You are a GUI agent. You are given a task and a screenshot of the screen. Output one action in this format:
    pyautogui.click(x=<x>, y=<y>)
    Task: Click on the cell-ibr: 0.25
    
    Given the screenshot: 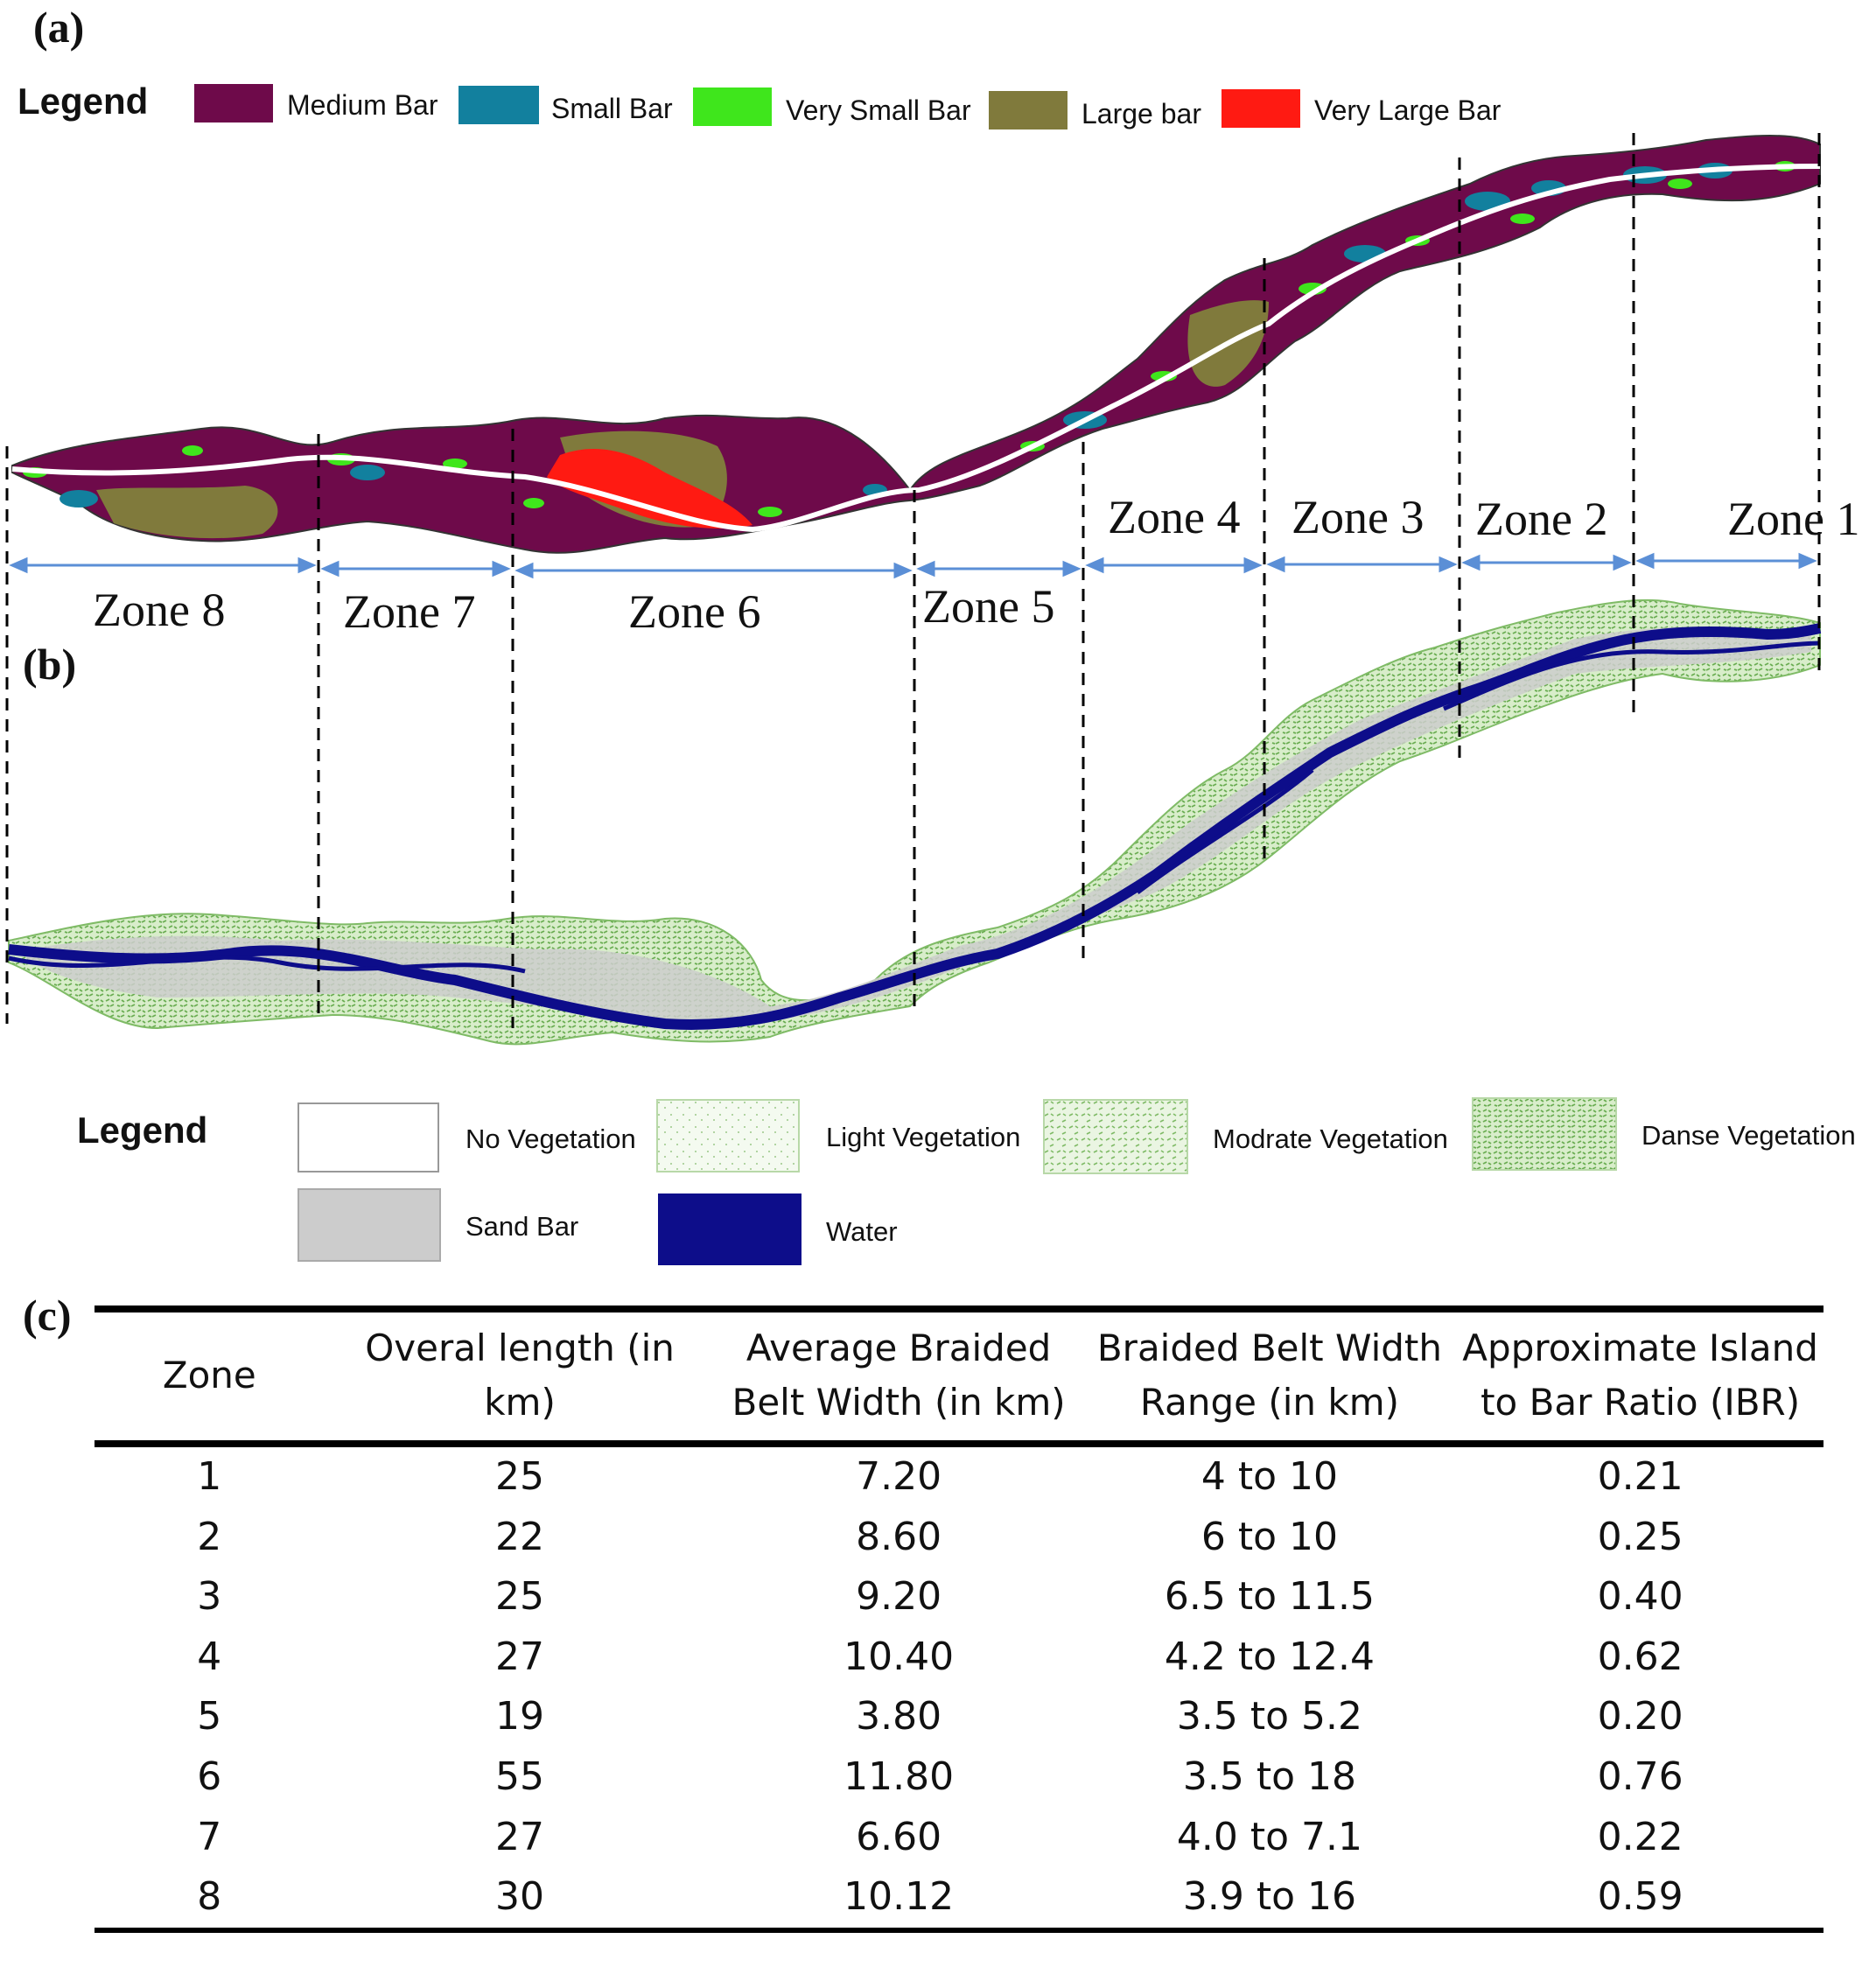 What is the action you would take?
    pyautogui.click(x=1640, y=1536)
    